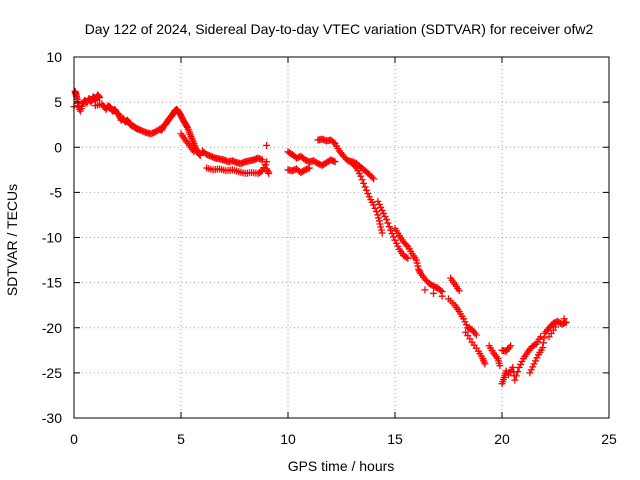 The height and width of the screenshot is (480, 640). I want to click on y-tick-label: -15, so click(52, 283).